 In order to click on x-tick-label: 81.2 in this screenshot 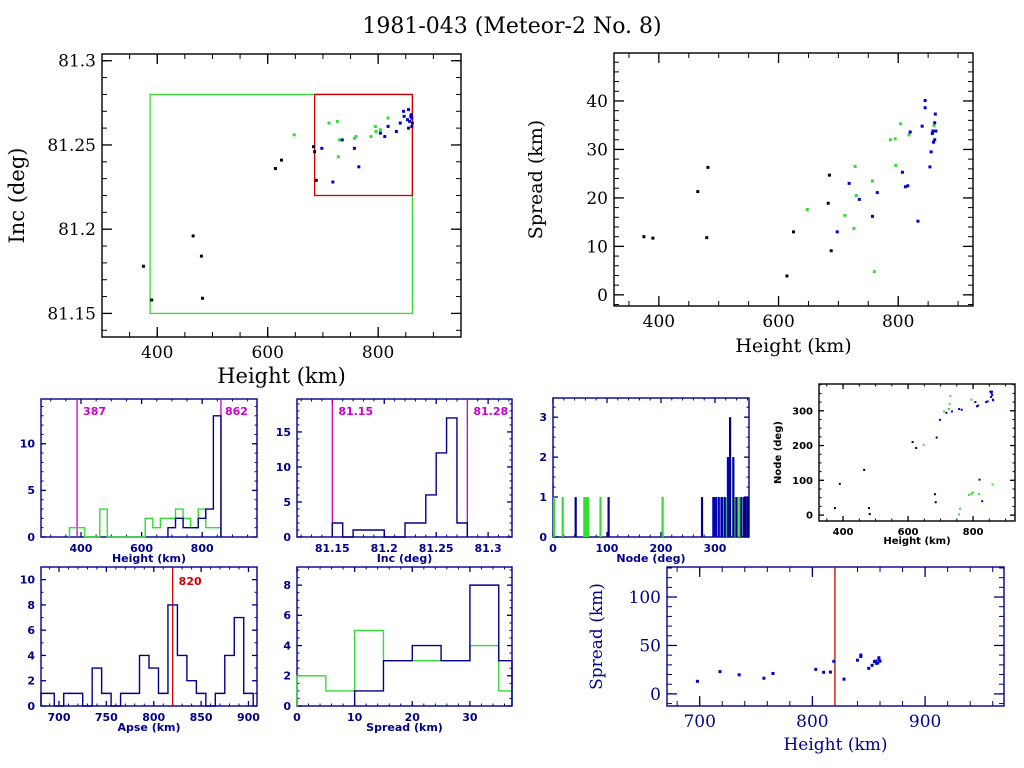, I will do `click(384, 548)`.